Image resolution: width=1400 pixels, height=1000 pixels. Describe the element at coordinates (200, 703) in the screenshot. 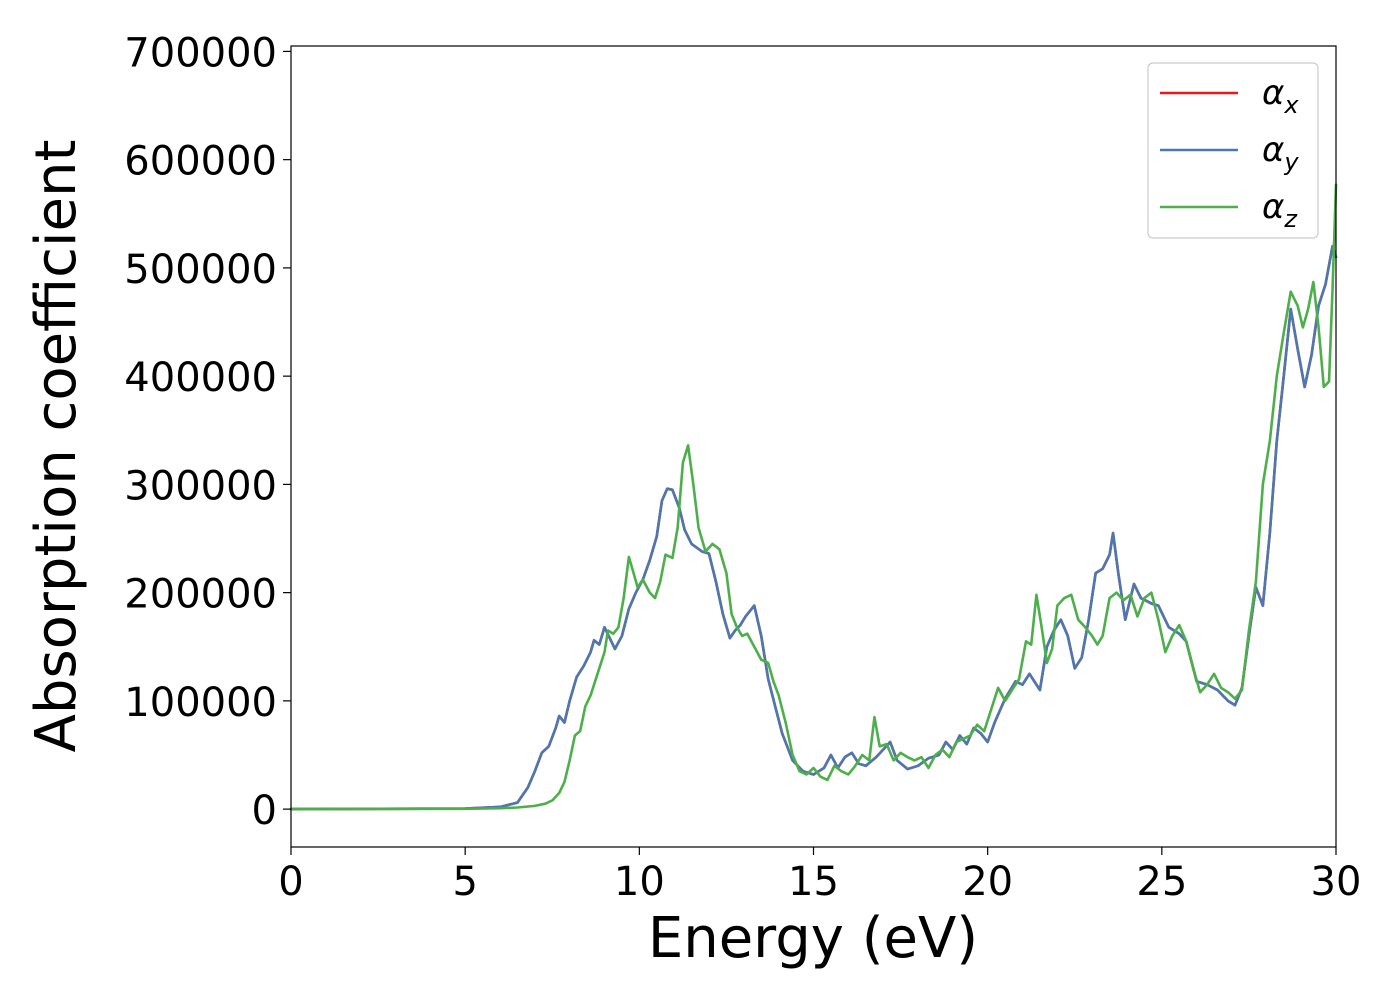

I see `y-tick-label: 100000` at that location.